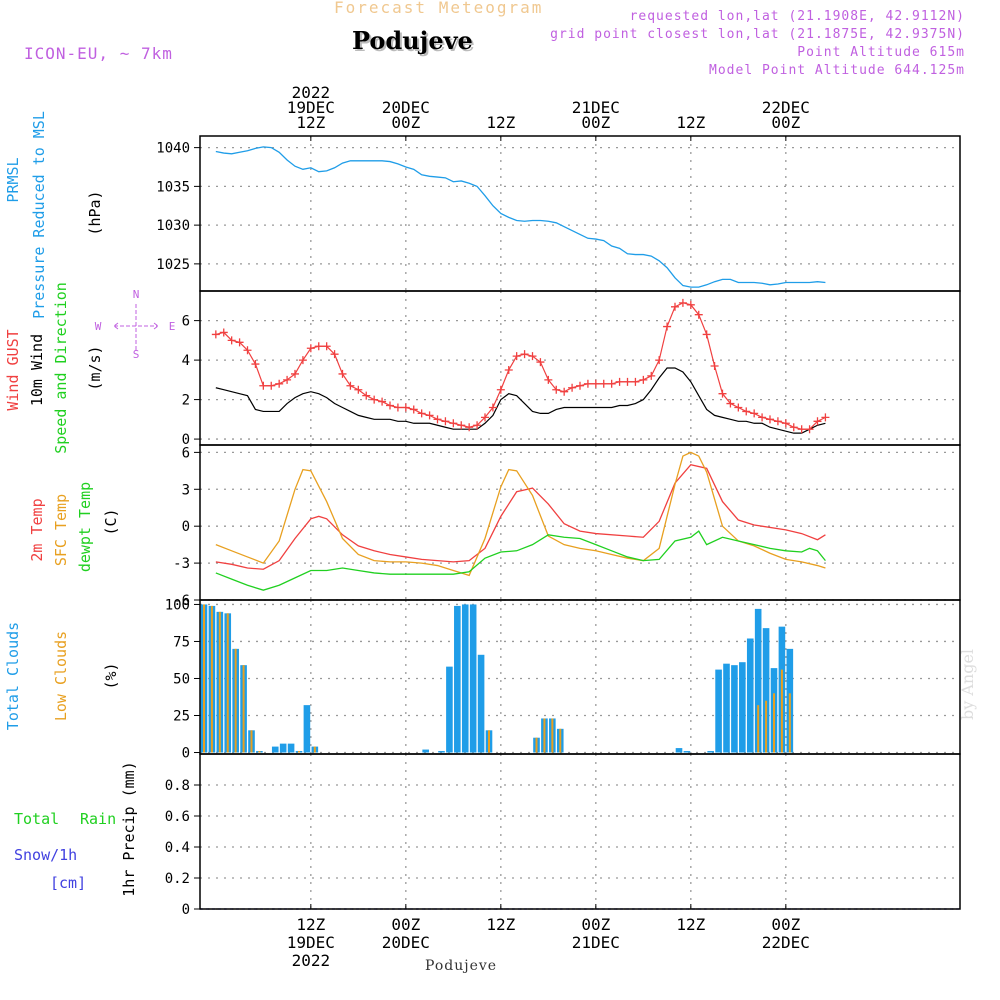 This screenshot has height=1000, width=1000. What do you see at coordinates (136, 294) in the screenshot?
I see `compass-n: N` at bounding box center [136, 294].